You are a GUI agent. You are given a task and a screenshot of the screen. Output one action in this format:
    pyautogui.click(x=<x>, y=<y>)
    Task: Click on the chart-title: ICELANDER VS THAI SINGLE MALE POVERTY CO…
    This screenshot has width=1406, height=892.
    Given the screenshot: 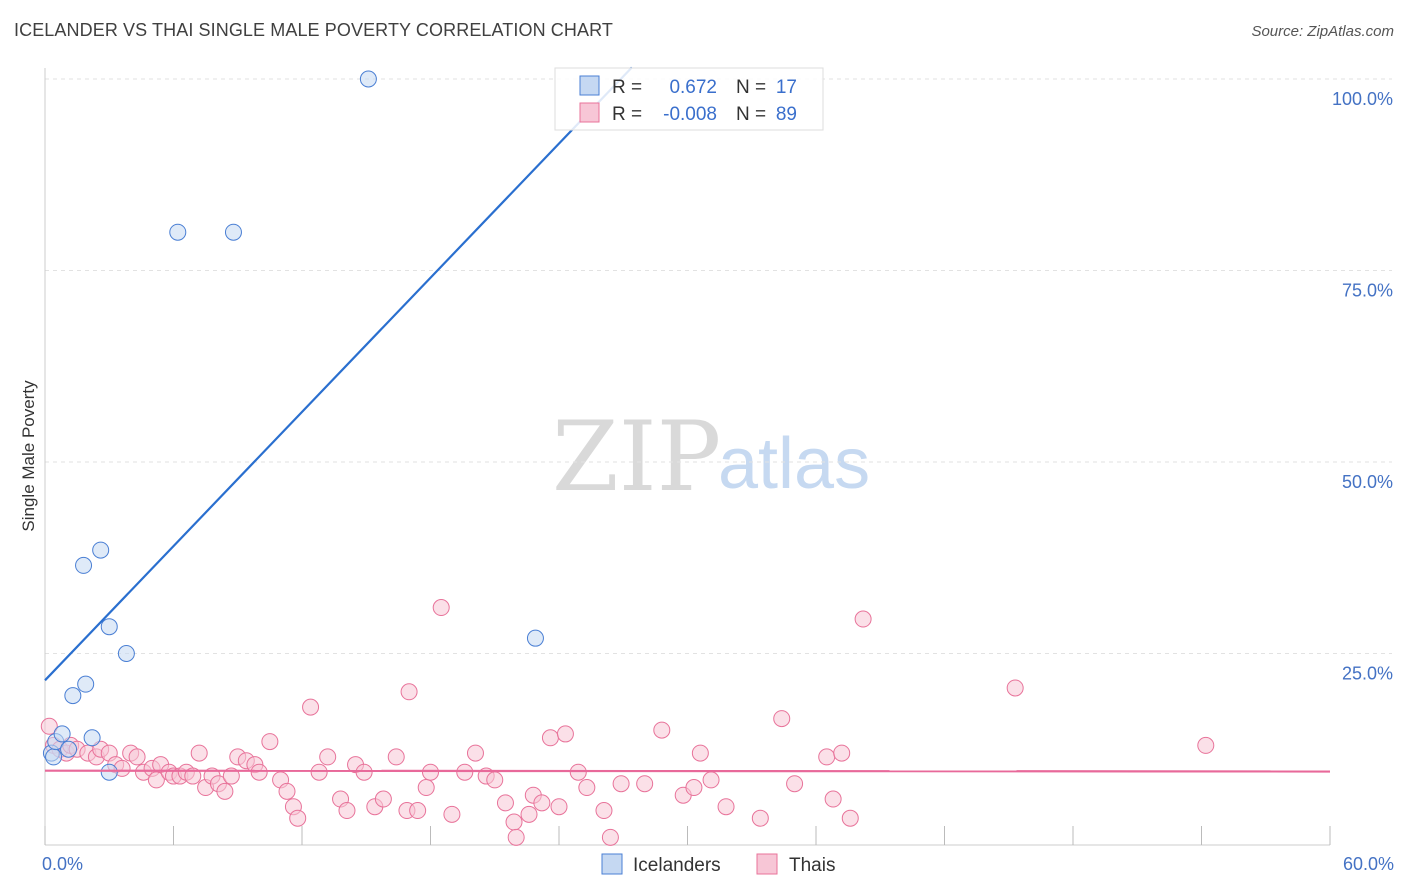 What is the action you would take?
    pyautogui.click(x=313, y=30)
    